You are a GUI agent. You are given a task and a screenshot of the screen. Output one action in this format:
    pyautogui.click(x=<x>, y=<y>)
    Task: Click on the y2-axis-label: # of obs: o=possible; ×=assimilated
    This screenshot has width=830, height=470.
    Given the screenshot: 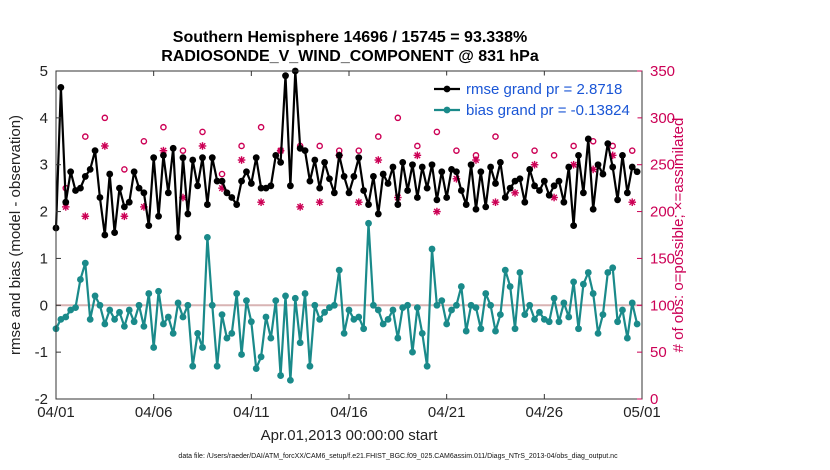 What is the action you would take?
    pyautogui.click(x=678, y=235)
    